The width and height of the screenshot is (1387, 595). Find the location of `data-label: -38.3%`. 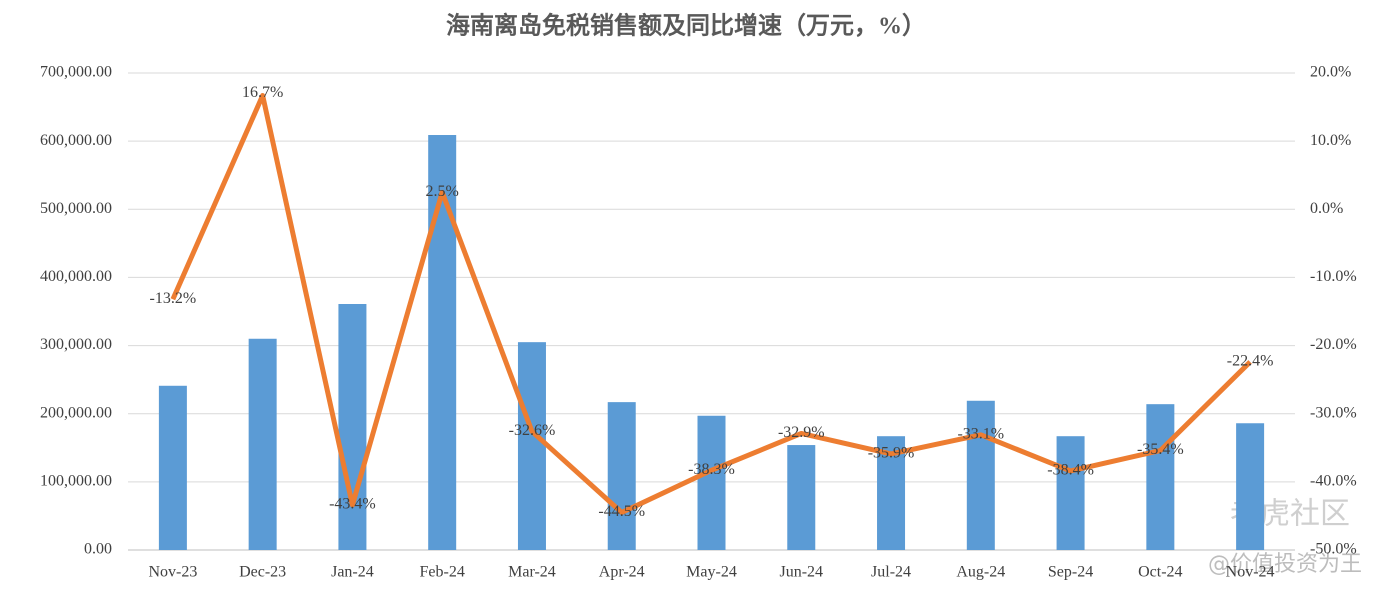

data-label: -38.3% is located at coordinates (711, 469).